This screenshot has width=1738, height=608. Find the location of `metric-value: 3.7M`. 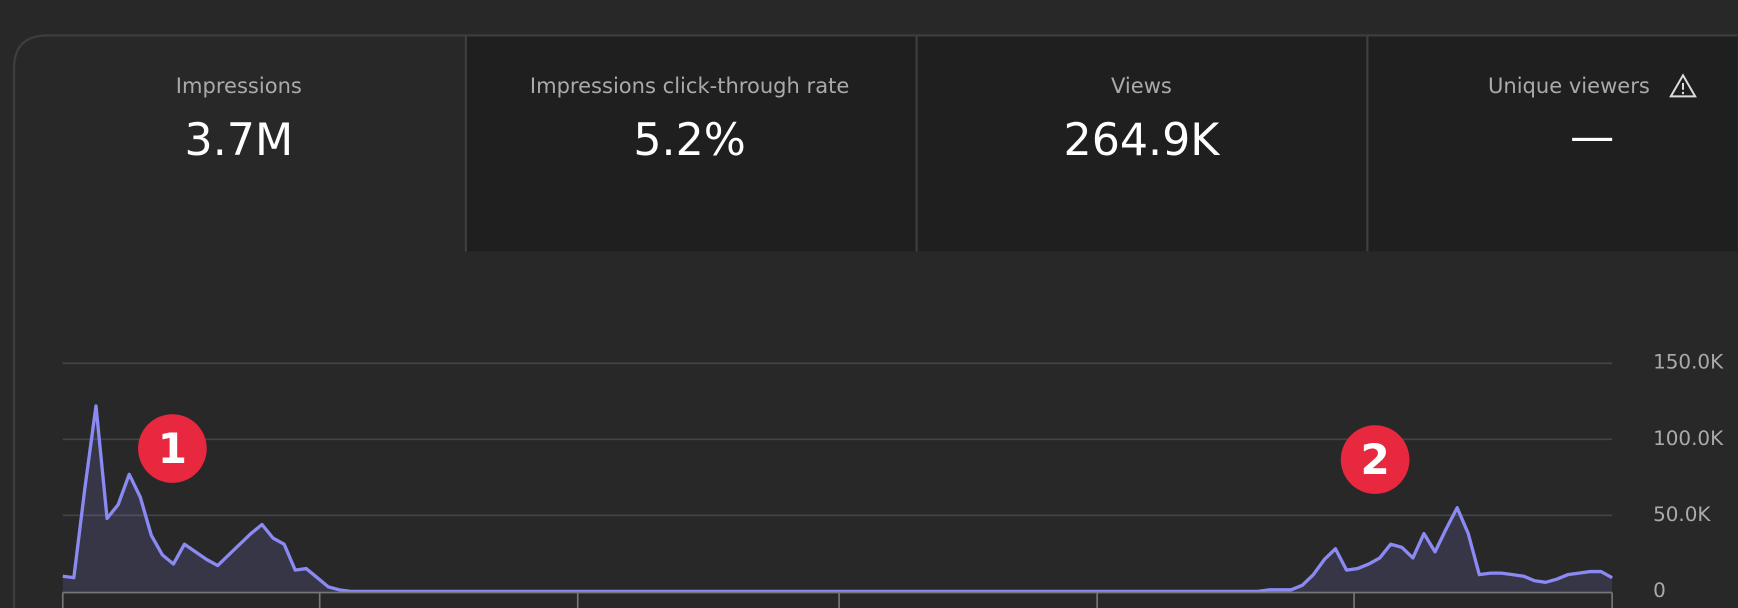

metric-value: 3.7M is located at coordinates (239, 140).